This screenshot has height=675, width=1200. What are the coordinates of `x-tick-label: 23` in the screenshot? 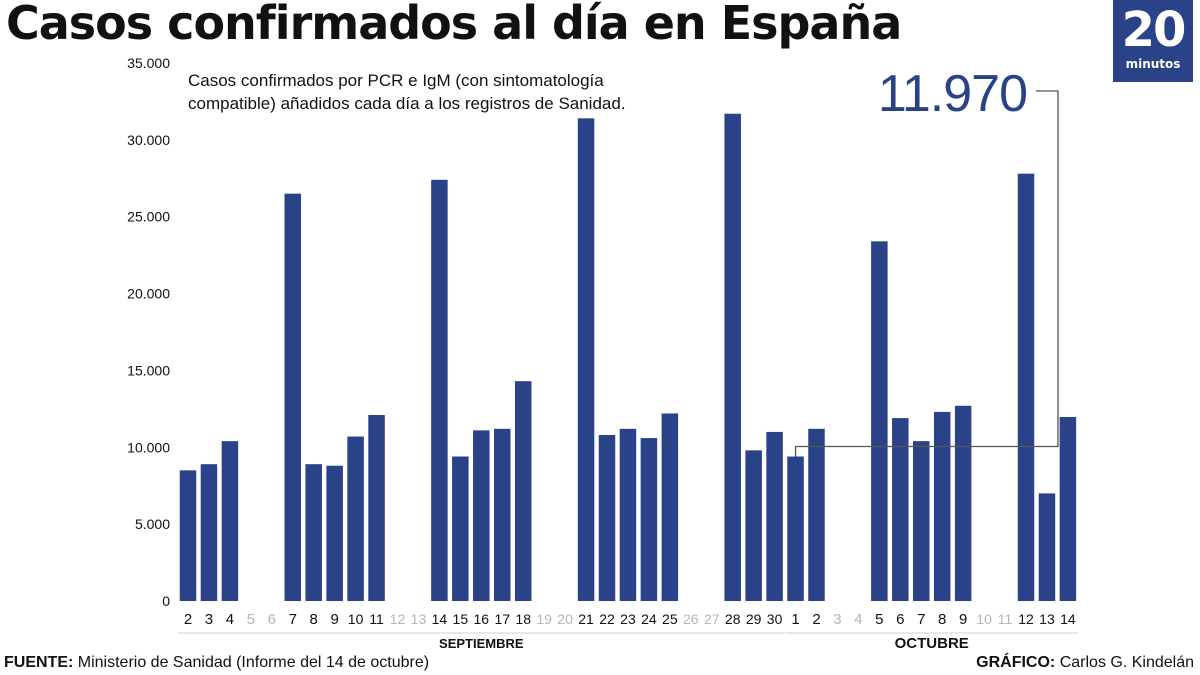 It's located at (628, 619).